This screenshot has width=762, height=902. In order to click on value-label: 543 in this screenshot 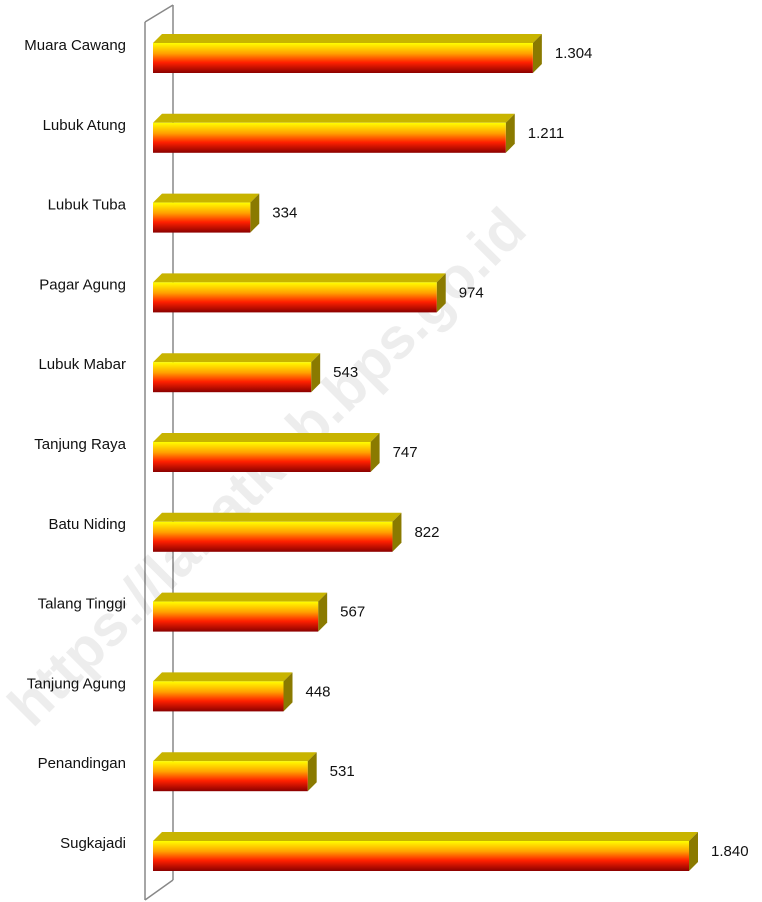, I will do `click(345, 372)`.